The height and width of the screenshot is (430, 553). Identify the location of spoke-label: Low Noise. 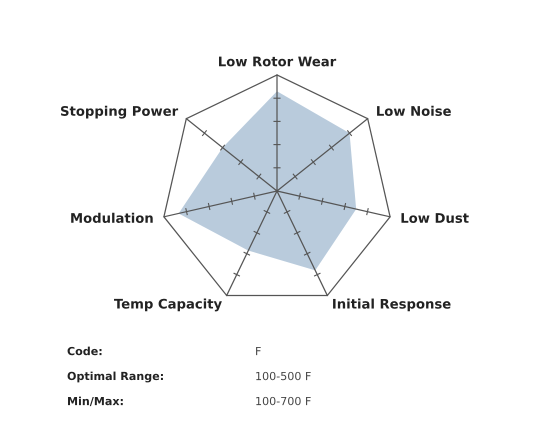
(414, 111).